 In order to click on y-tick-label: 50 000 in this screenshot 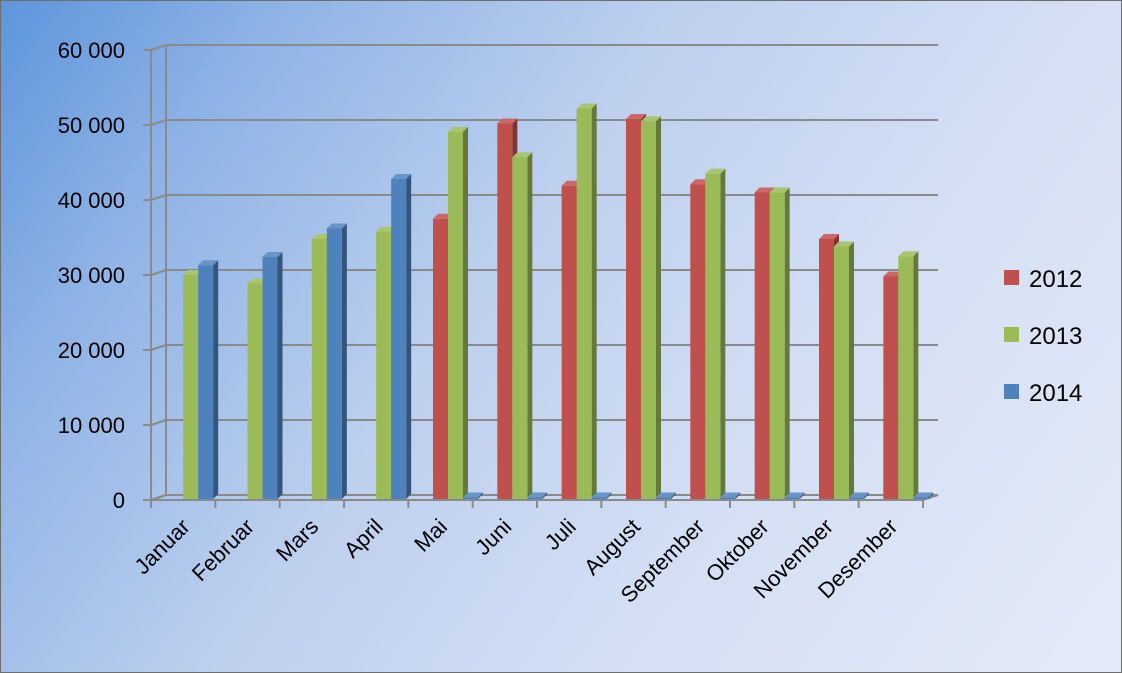, I will do `click(91, 125)`.